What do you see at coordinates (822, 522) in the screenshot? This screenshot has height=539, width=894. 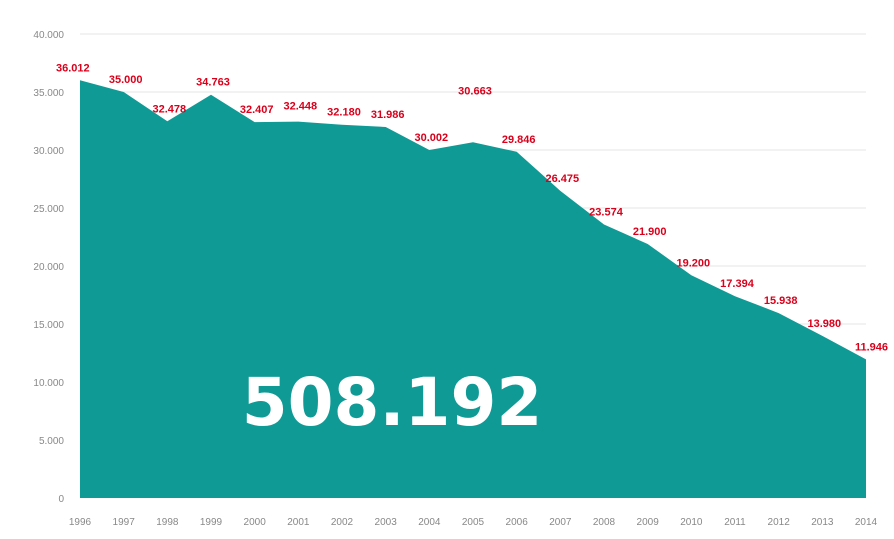 I see `x-tick-label-2013: 2013` at bounding box center [822, 522].